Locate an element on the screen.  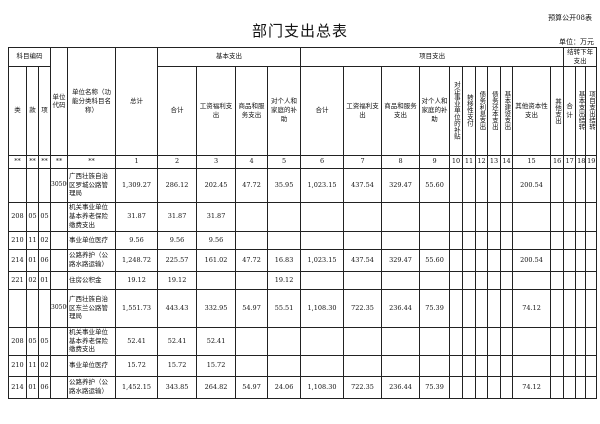
amount-cell: 343.85 is located at coordinates (177, 387).